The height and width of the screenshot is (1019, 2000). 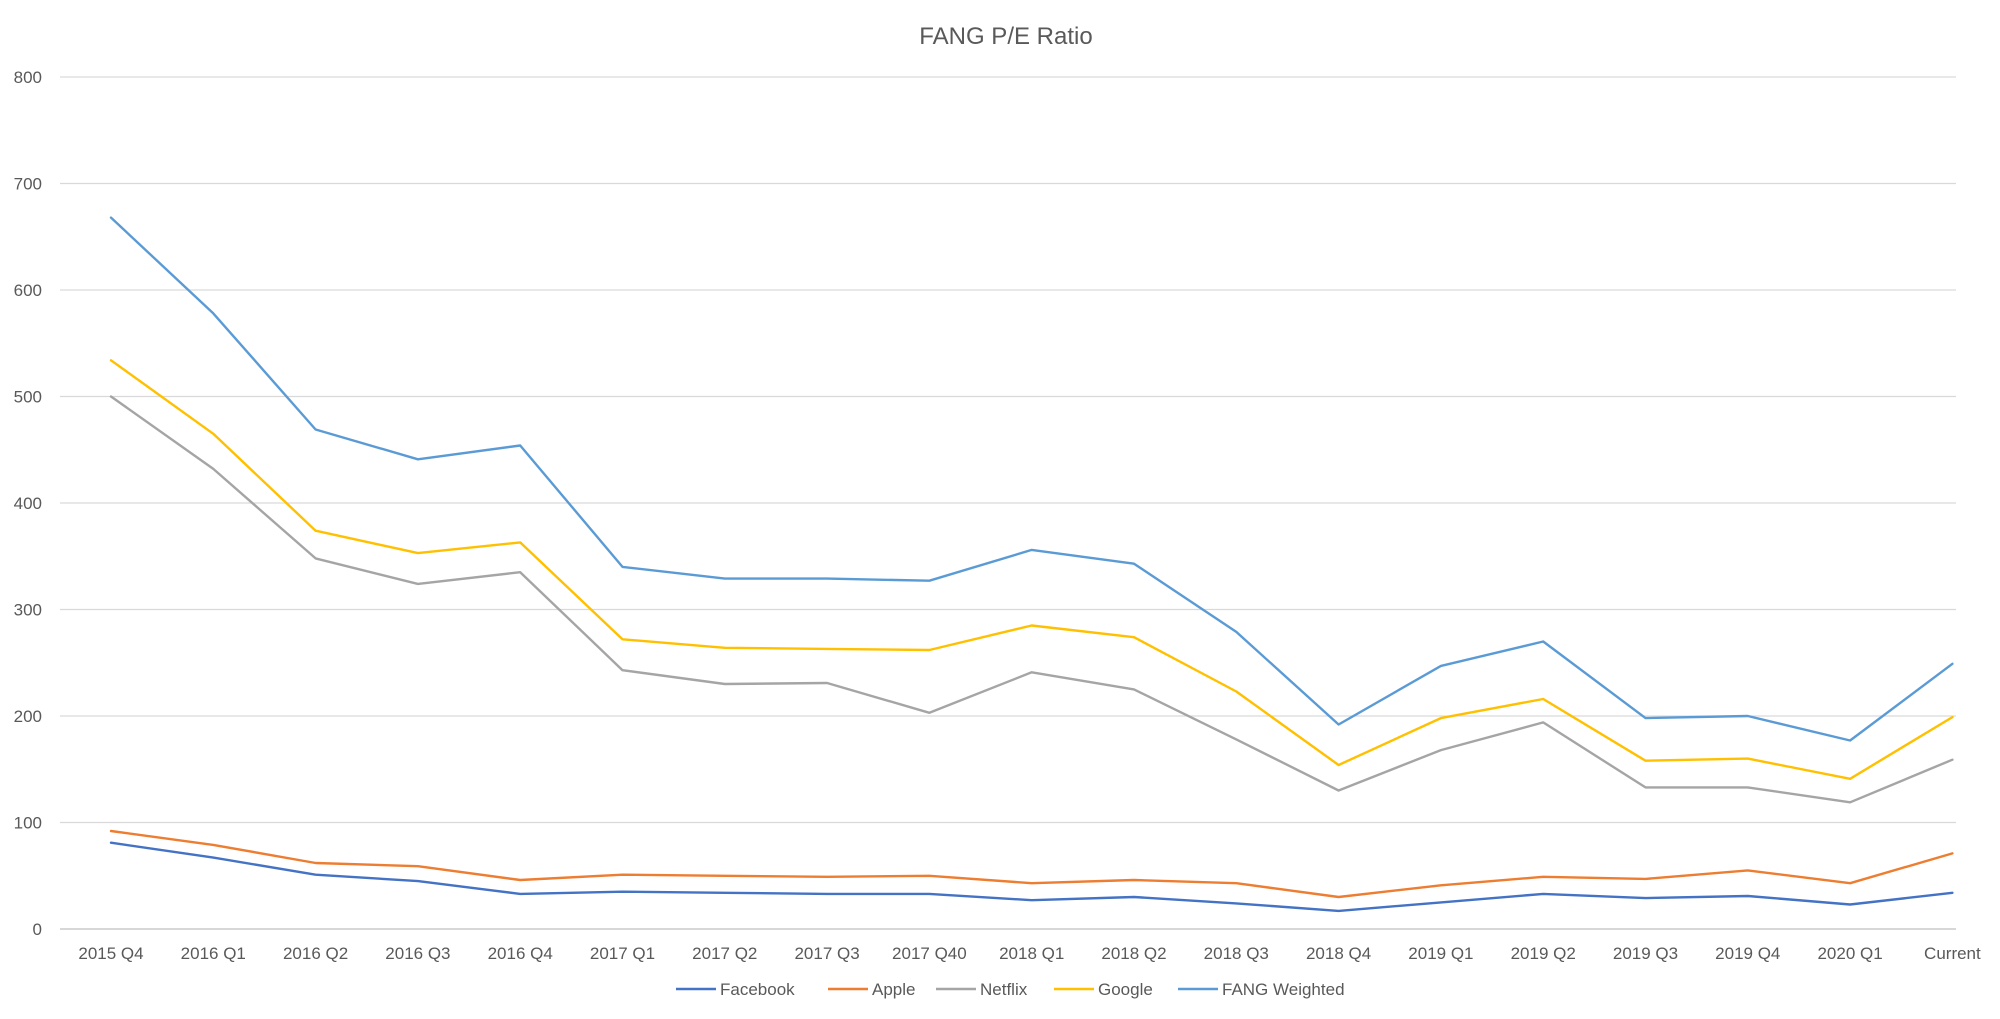 I want to click on y-tick-label: 700, so click(x=28, y=184).